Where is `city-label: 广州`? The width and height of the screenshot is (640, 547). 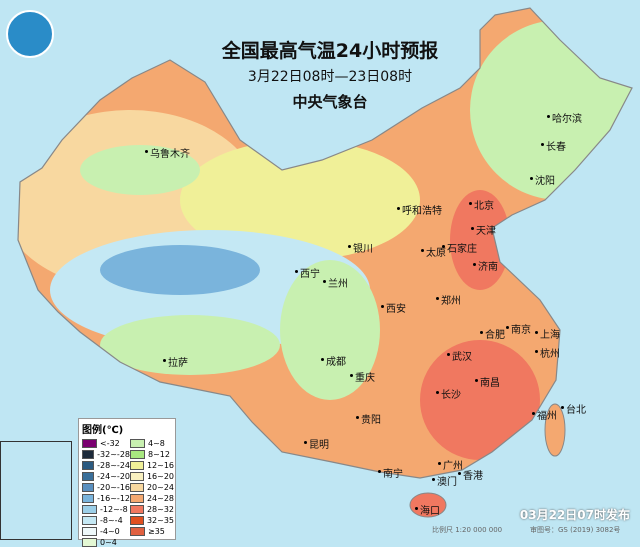 city-label: 广州 is located at coordinates (450, 464).